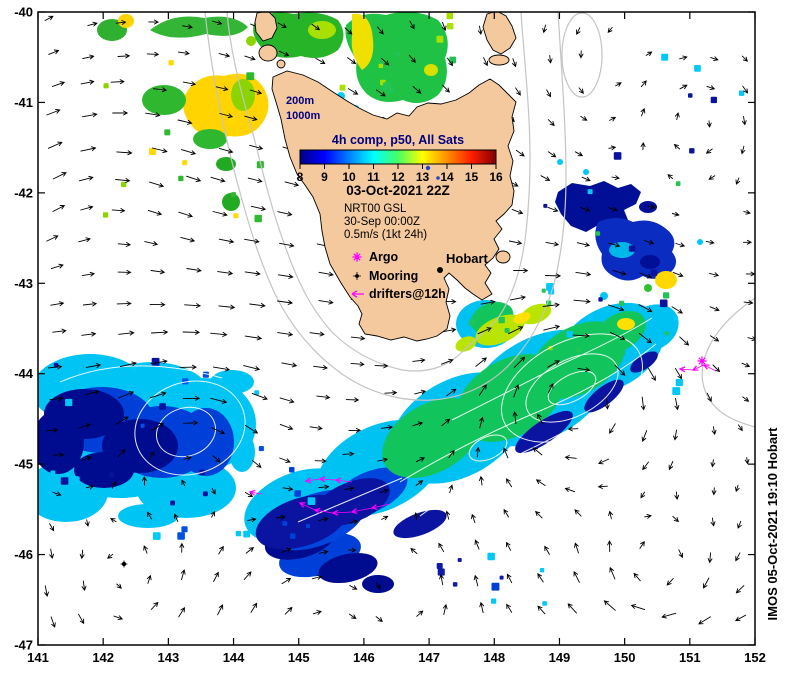  Describe the element at coordinates (23, 102) in the screenshot. I see `y-axis-tick-label: -41` at that location.